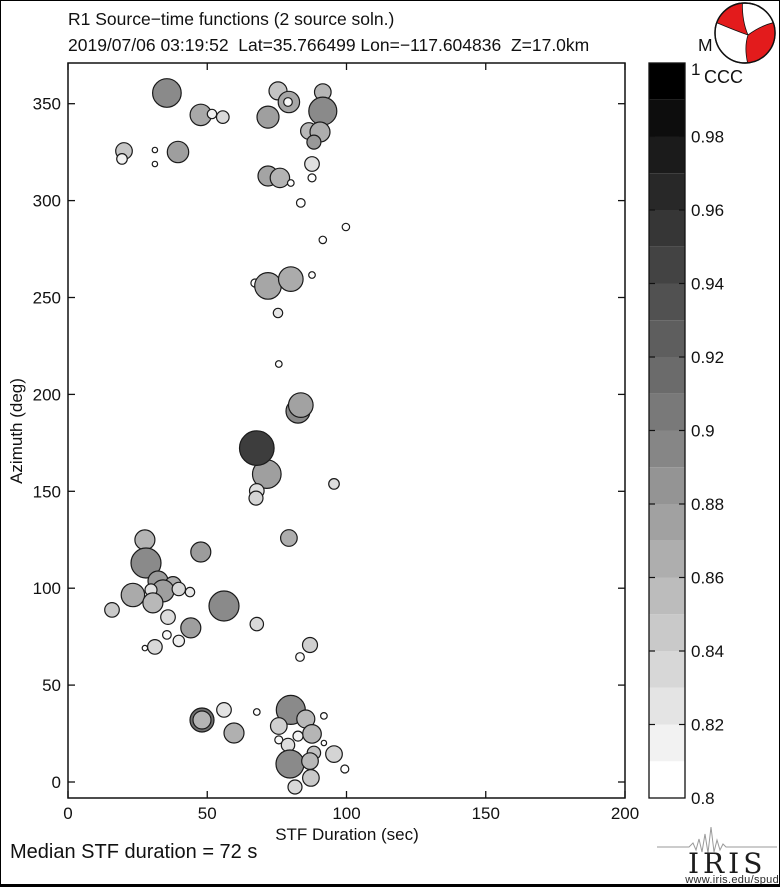 This screenshot has width=780, height=887. What do you see at coordinates (731, 879) in the screenshot?
I see `iris-logo-url: www.iris.edu/spud` at bounding box center [731, 879].